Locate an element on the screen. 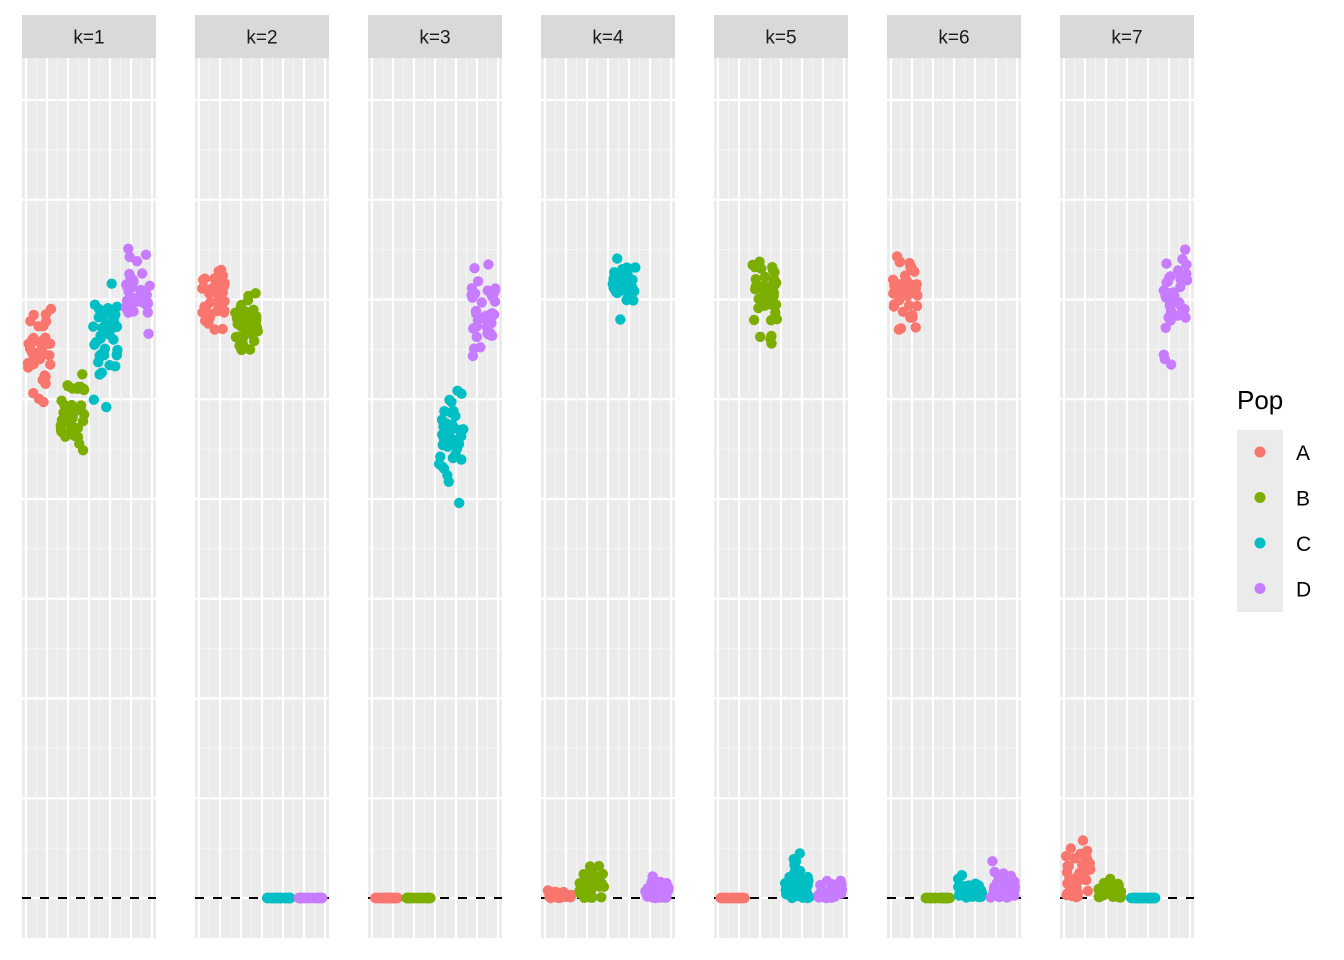  facet-label: k=3 is located at coordinates (434, 38).